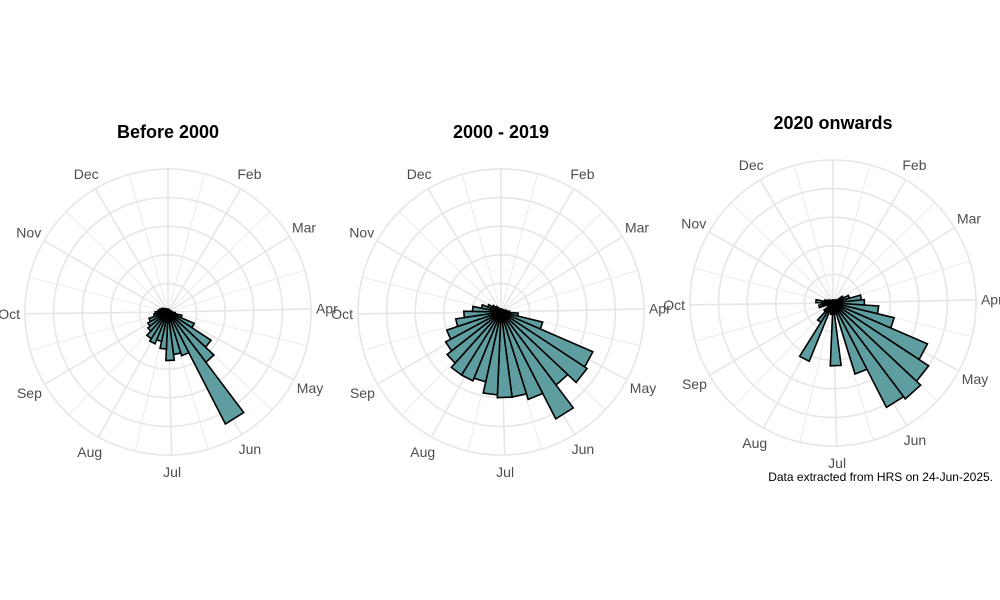 The width and height of the screenshot is (1000, 600). I want to click on chart-title: 2020 onwards, so click(832, 123).